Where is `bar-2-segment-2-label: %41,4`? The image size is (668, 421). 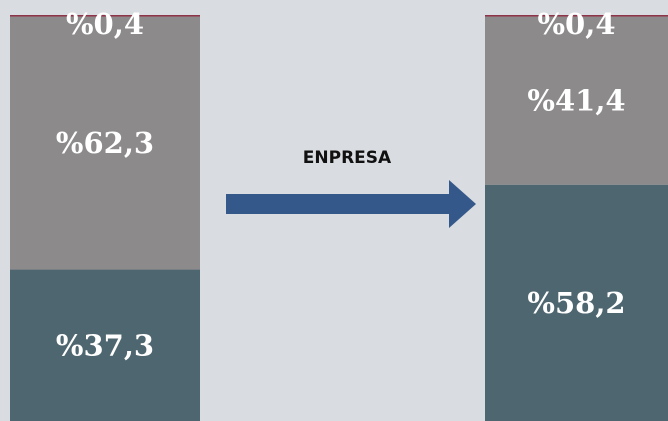
bar-2-segment-2-label: %41,4 is located at coordinates (576, 101).